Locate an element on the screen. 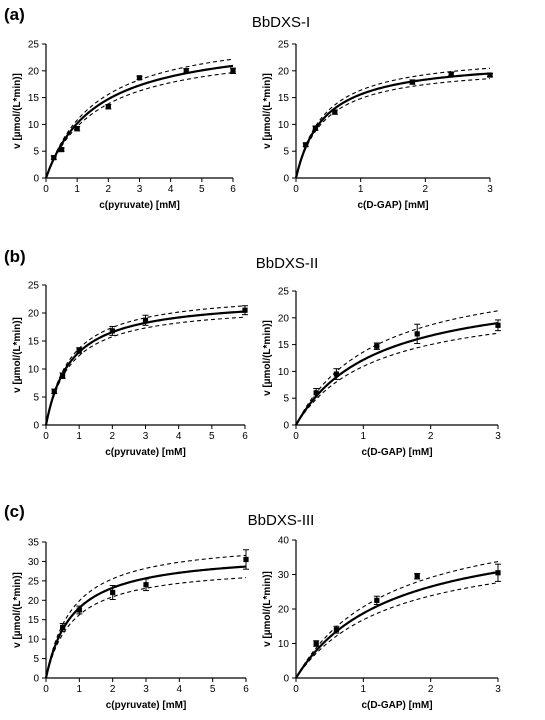  panel-title-a: BbDXS-I is located at coordinates (281, 22).